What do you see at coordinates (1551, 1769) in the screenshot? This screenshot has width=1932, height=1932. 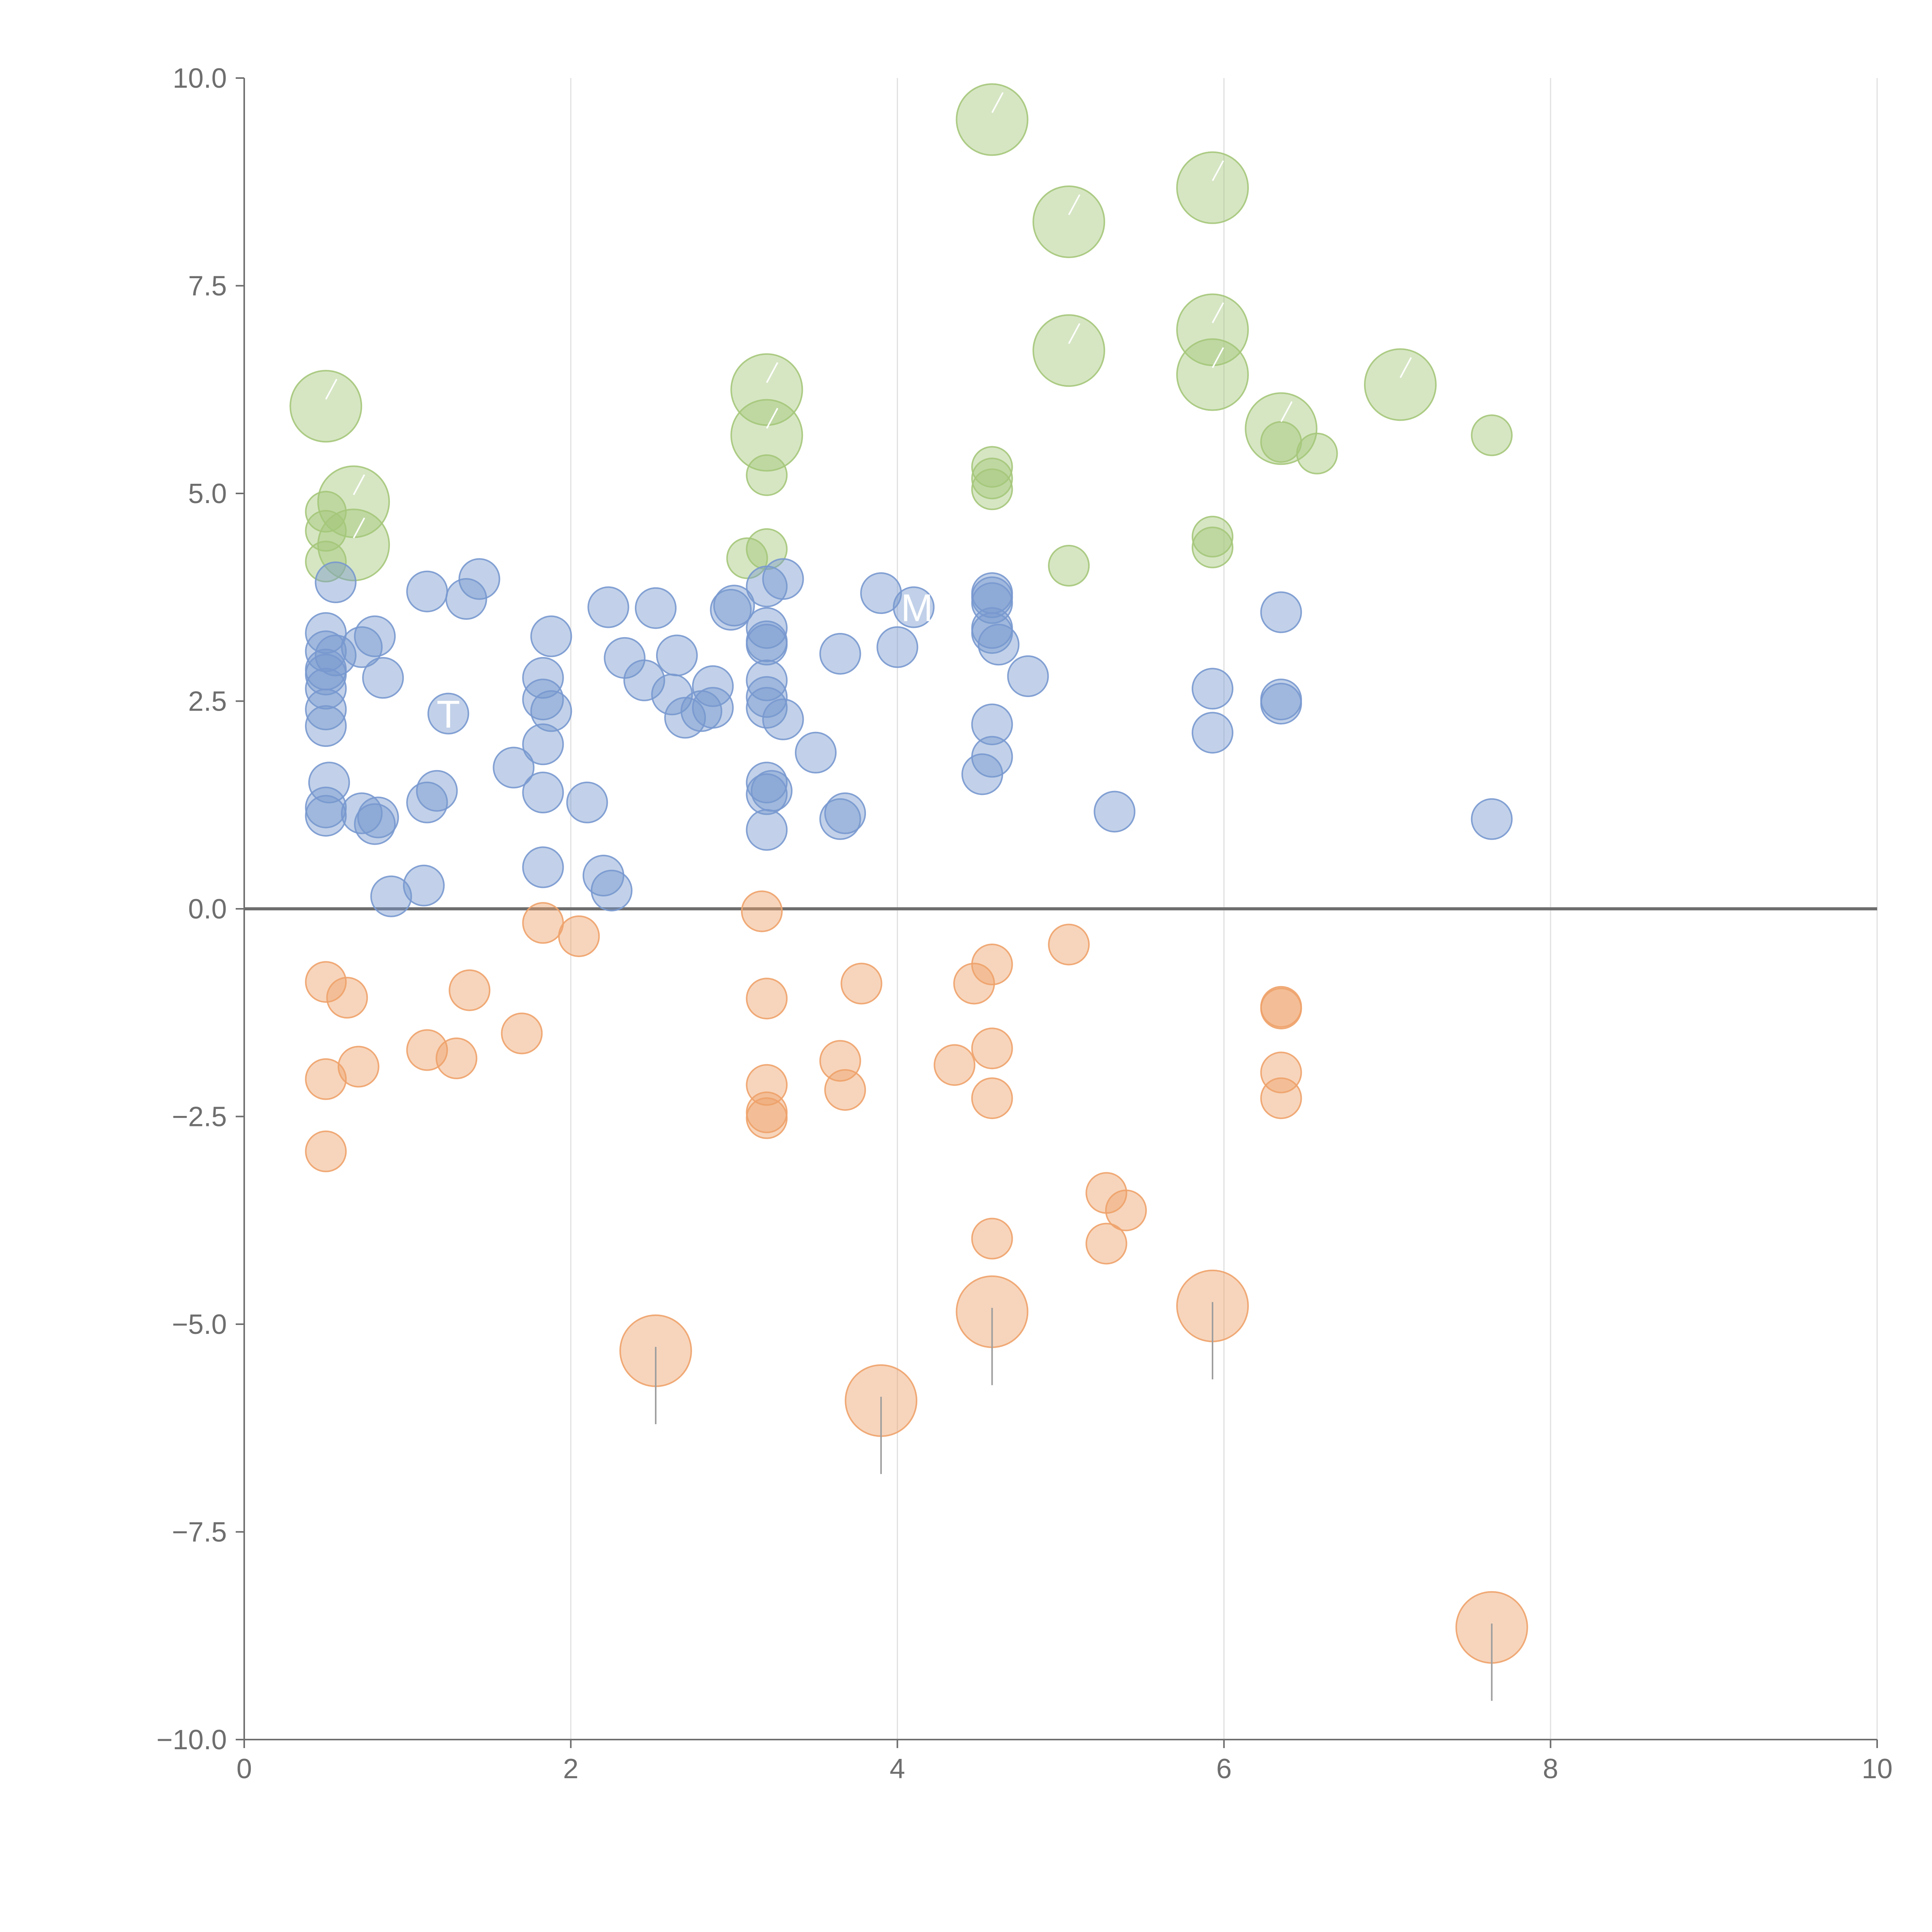 I see `x-tick-label: 8` at bounding box center [1551, 1769].